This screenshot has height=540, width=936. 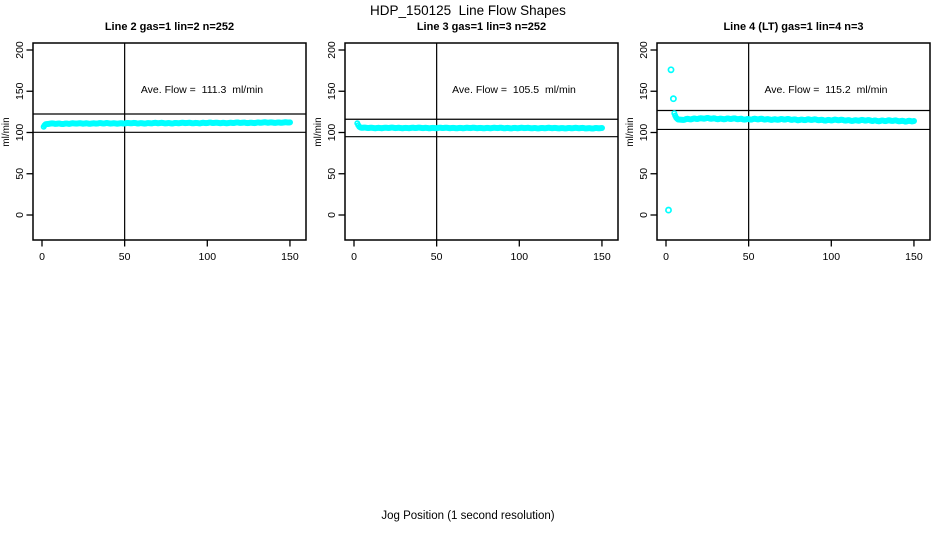 What do you see at coordinates (826, 90) in the screenshot?
I see `panel-3-ave-flow-label: Ave. Flow = 115.2 ml/min` at bounding box center [826, 90].